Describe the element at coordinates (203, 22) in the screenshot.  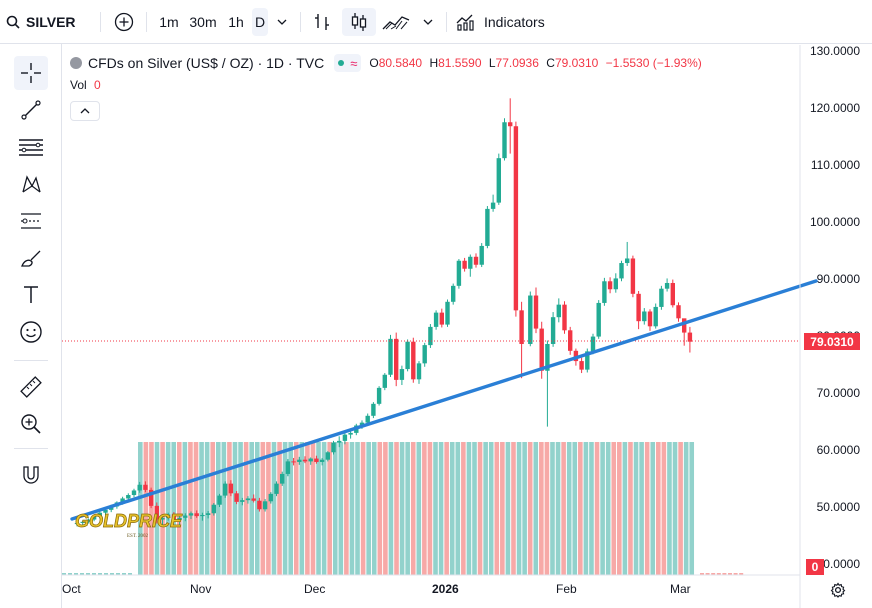
I see `interval-30m: 30m` at that location.